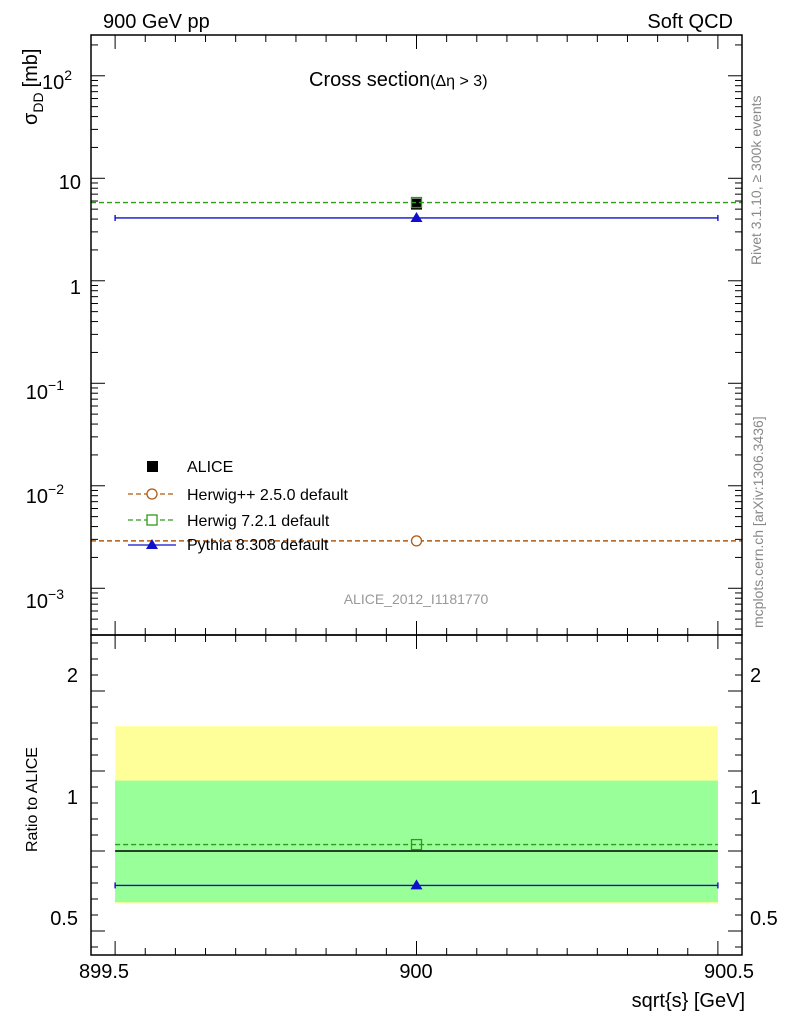  I want to click on main-y-axis-label: σDD[mb], so click(33, 87).